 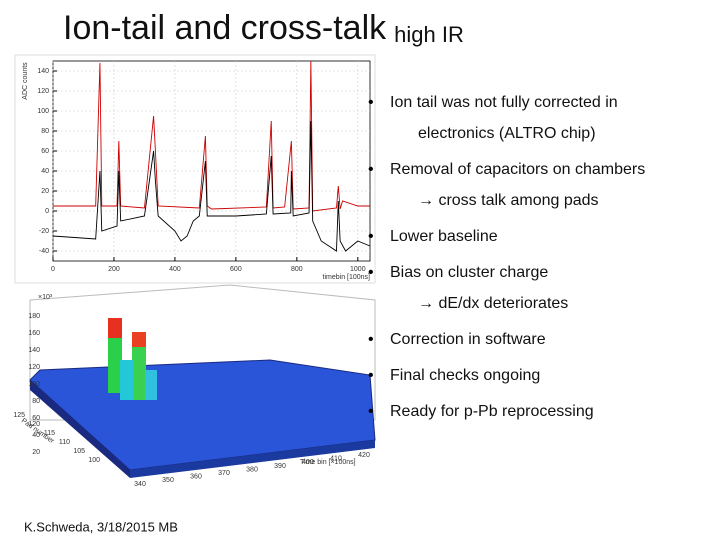 What do you see at coordinates (364, 455) in the screenshot?
I see `time-tick-label: 420` at bounding box center [364, 455].